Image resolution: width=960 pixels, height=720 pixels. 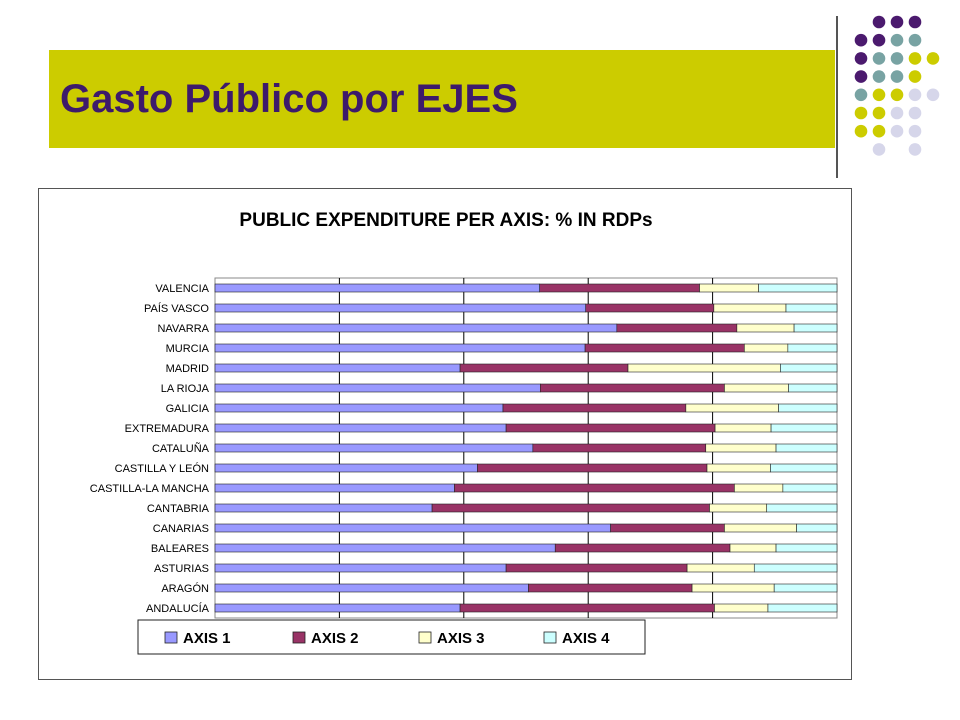 What do you see at coordinates (188, 349) in the screenshot?
I see `category-label: MURCIA` at bounding box center [188, 349].